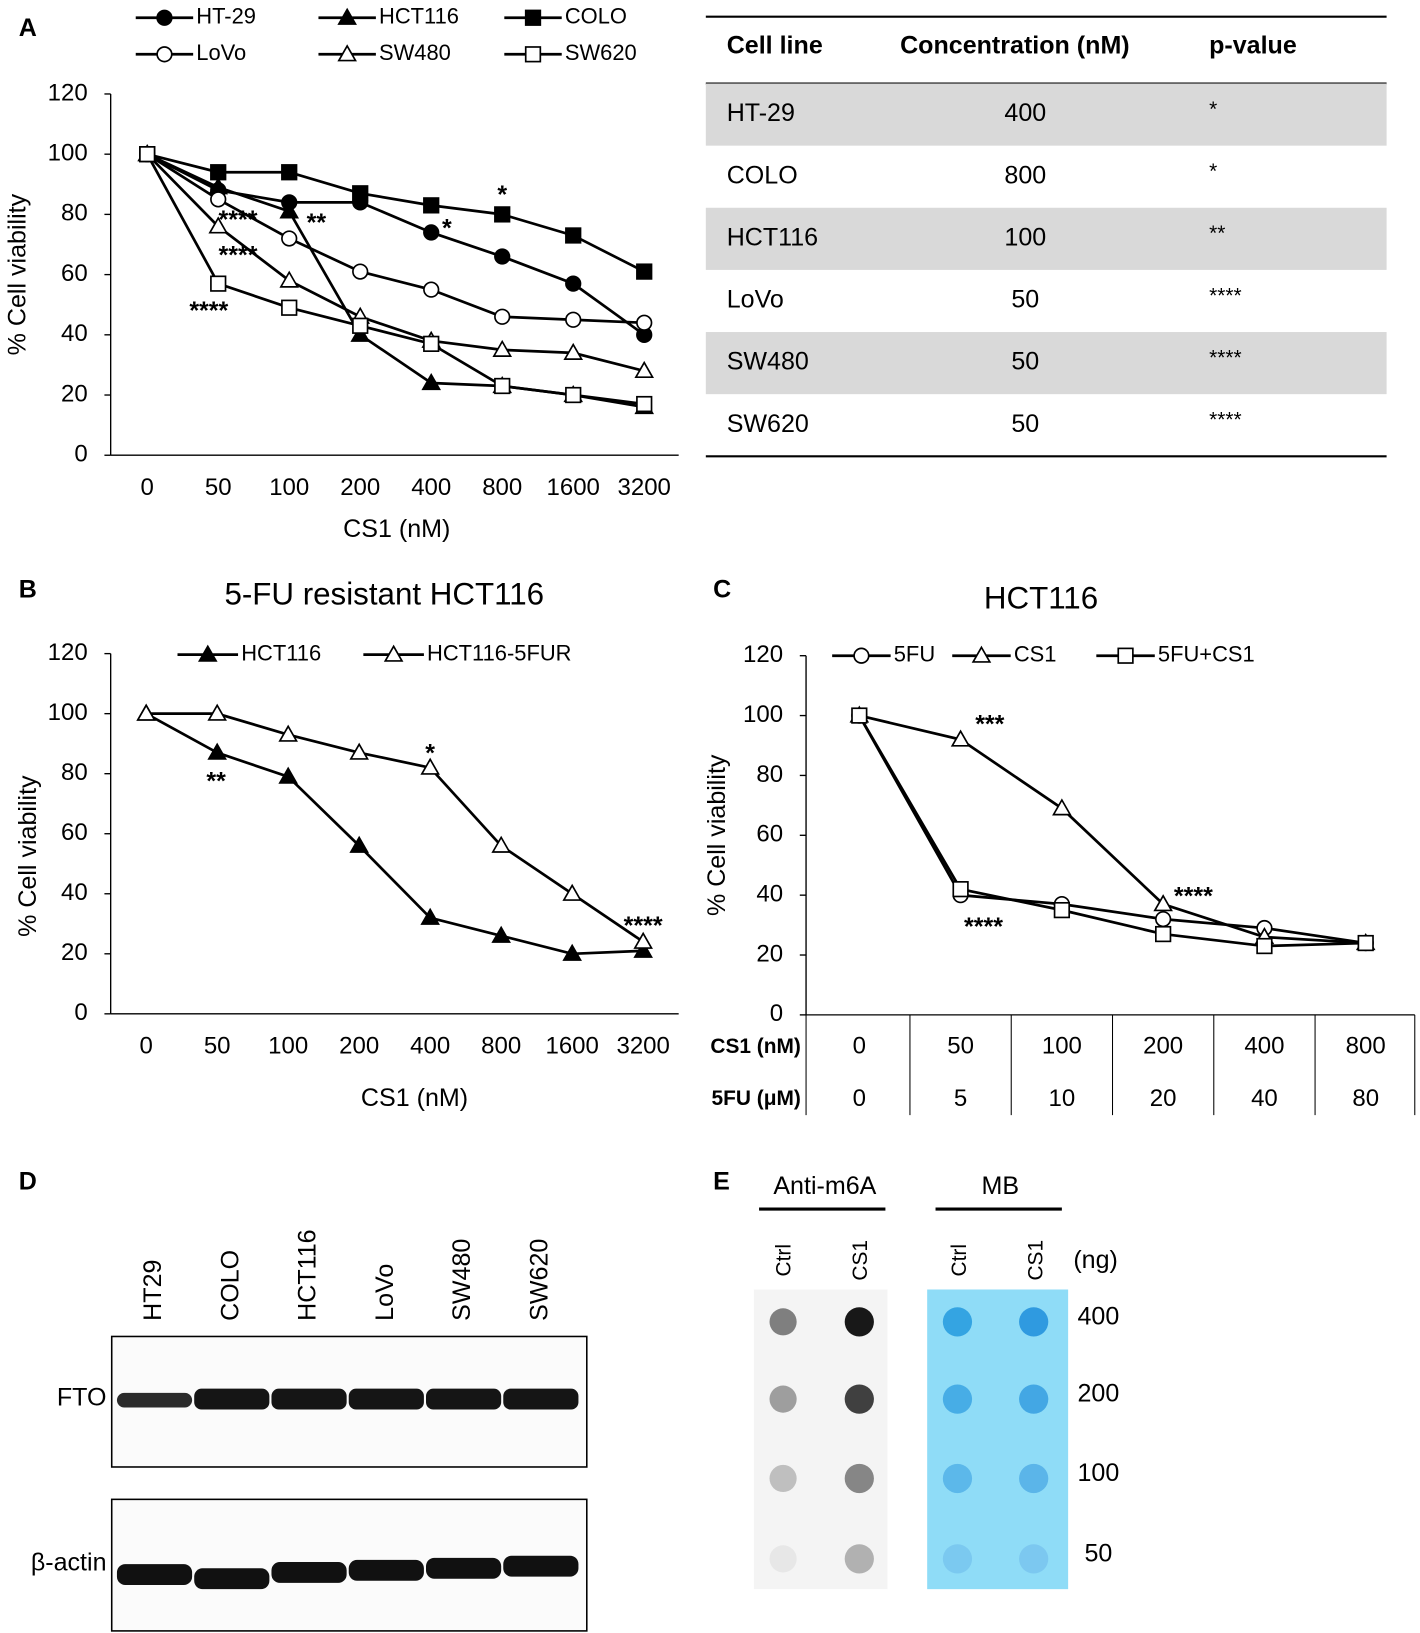 The image size is (1420, 1633). What do you see at coordinates (69, 1563) in the screenshot?
I see `blot-row-label: β-actin` at bounding box center [69, 1563].